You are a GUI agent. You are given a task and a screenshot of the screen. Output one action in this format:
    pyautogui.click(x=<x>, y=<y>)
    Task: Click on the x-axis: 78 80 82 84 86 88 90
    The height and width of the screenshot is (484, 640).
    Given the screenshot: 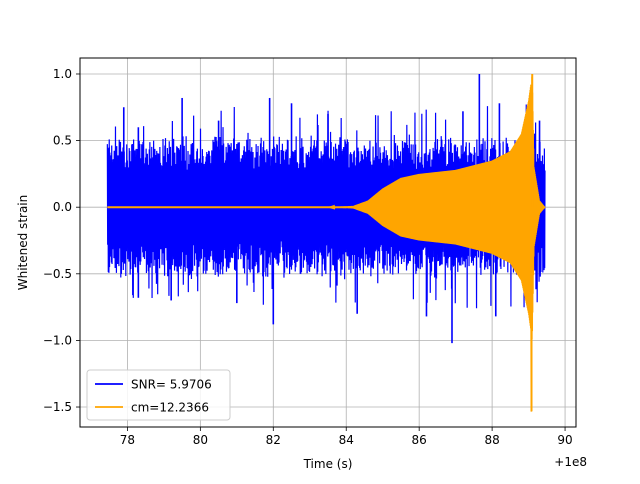 What is the action you would take?
    pyautogui.click(x=346, y=437)
    